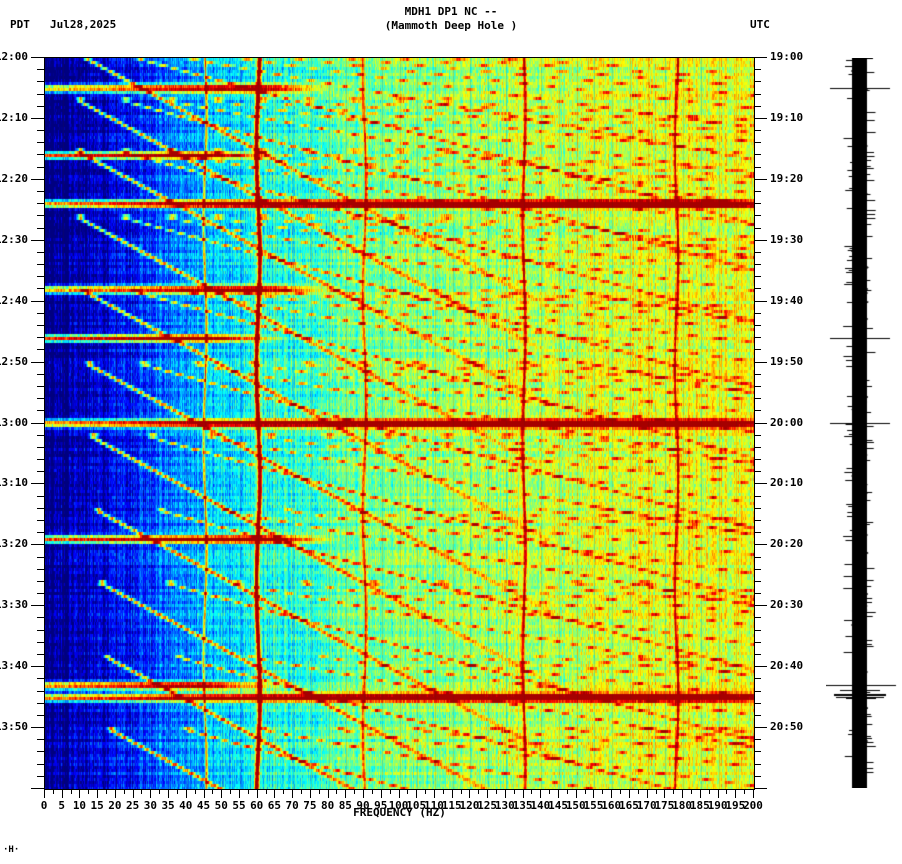 The image size is (902, 864). What do you see at coordinates (611, 805) in the screenshot?
I see `freq-tick-label: 160` at bounding box center [611, 805].